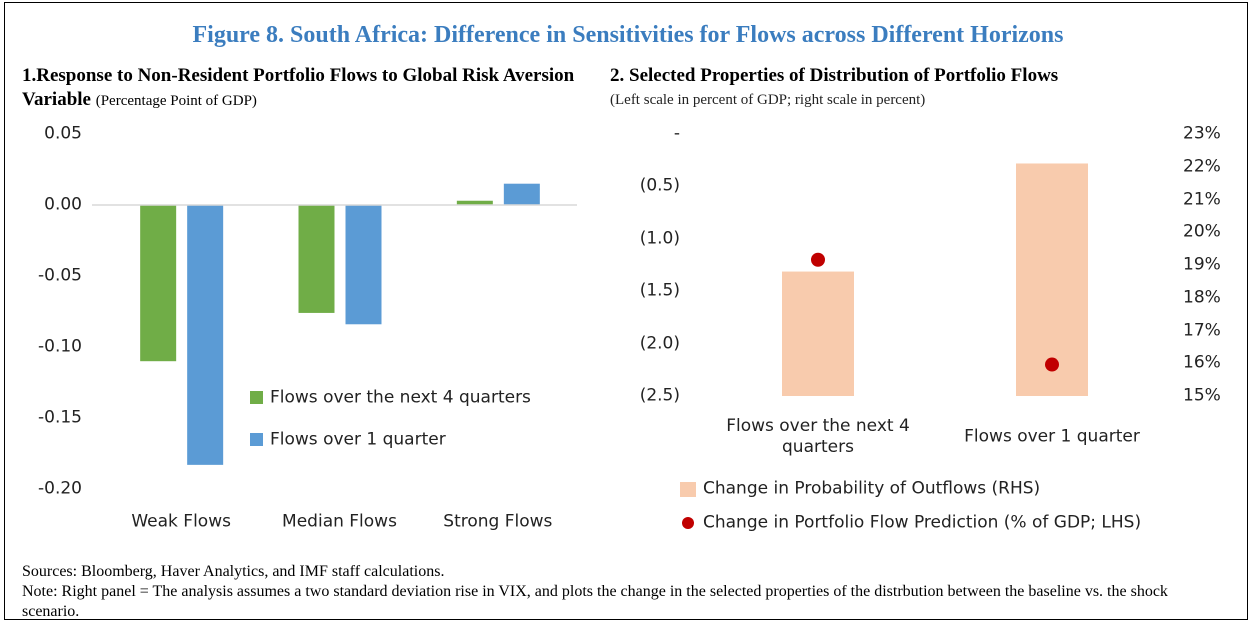 The width and height of the screenshot is (1256, 626). Describe the element at coordinates (1202, 297) in the screenshot. I see `y2-tick-label: 18%` at that location.